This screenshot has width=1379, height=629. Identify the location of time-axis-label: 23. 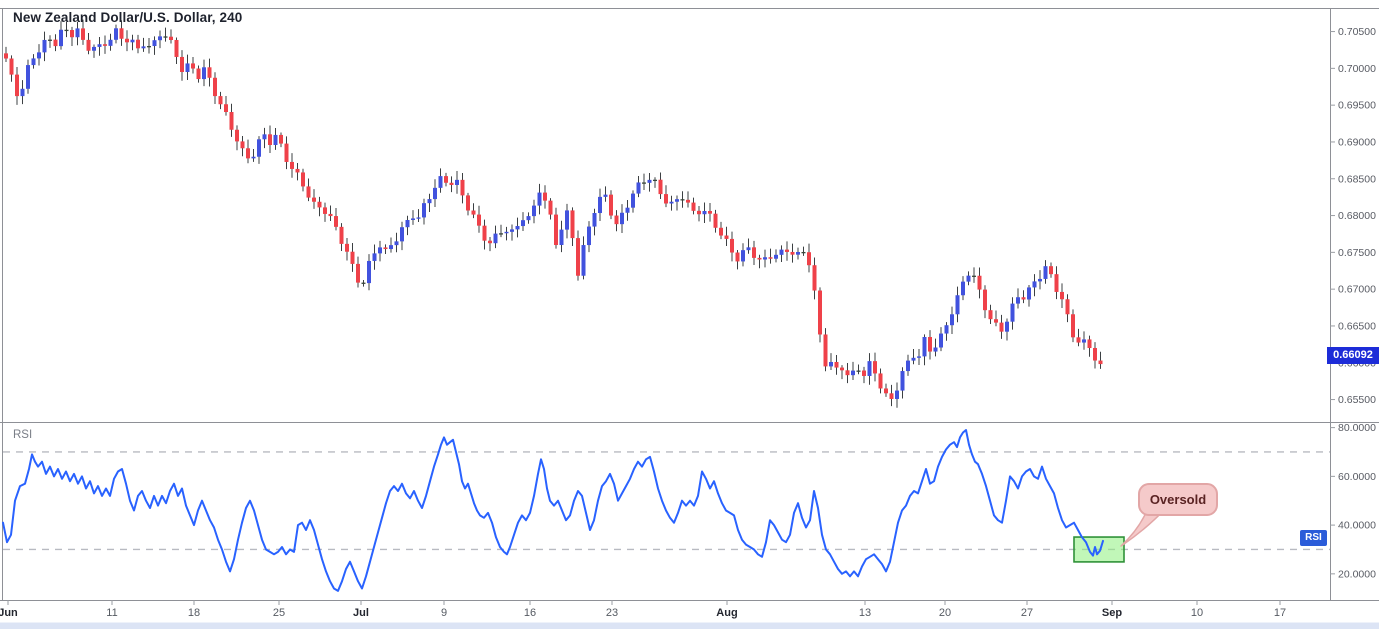
(612, 613).